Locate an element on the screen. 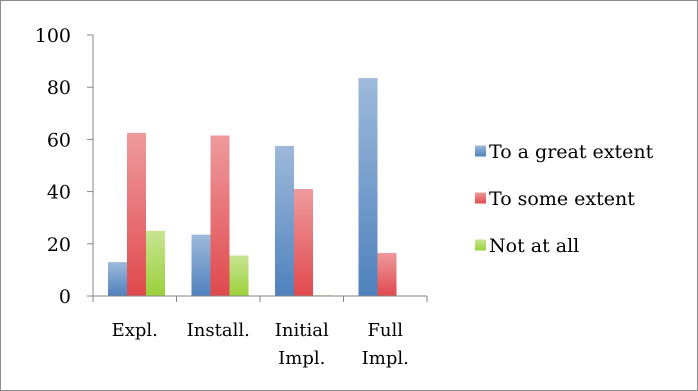  y-tick-label: 20 is located at coordinates (59, 245).